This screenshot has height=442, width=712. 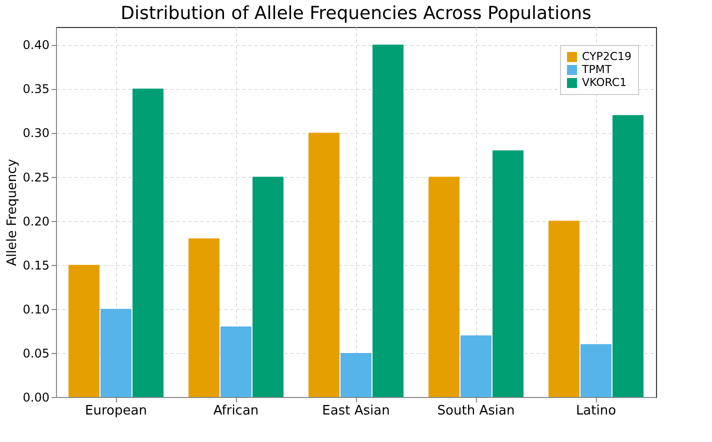 What do you see at coordinates (36, 309) in the screenshot?
I see `y-tick-label: 0.10` at bounding box center [36, 309].